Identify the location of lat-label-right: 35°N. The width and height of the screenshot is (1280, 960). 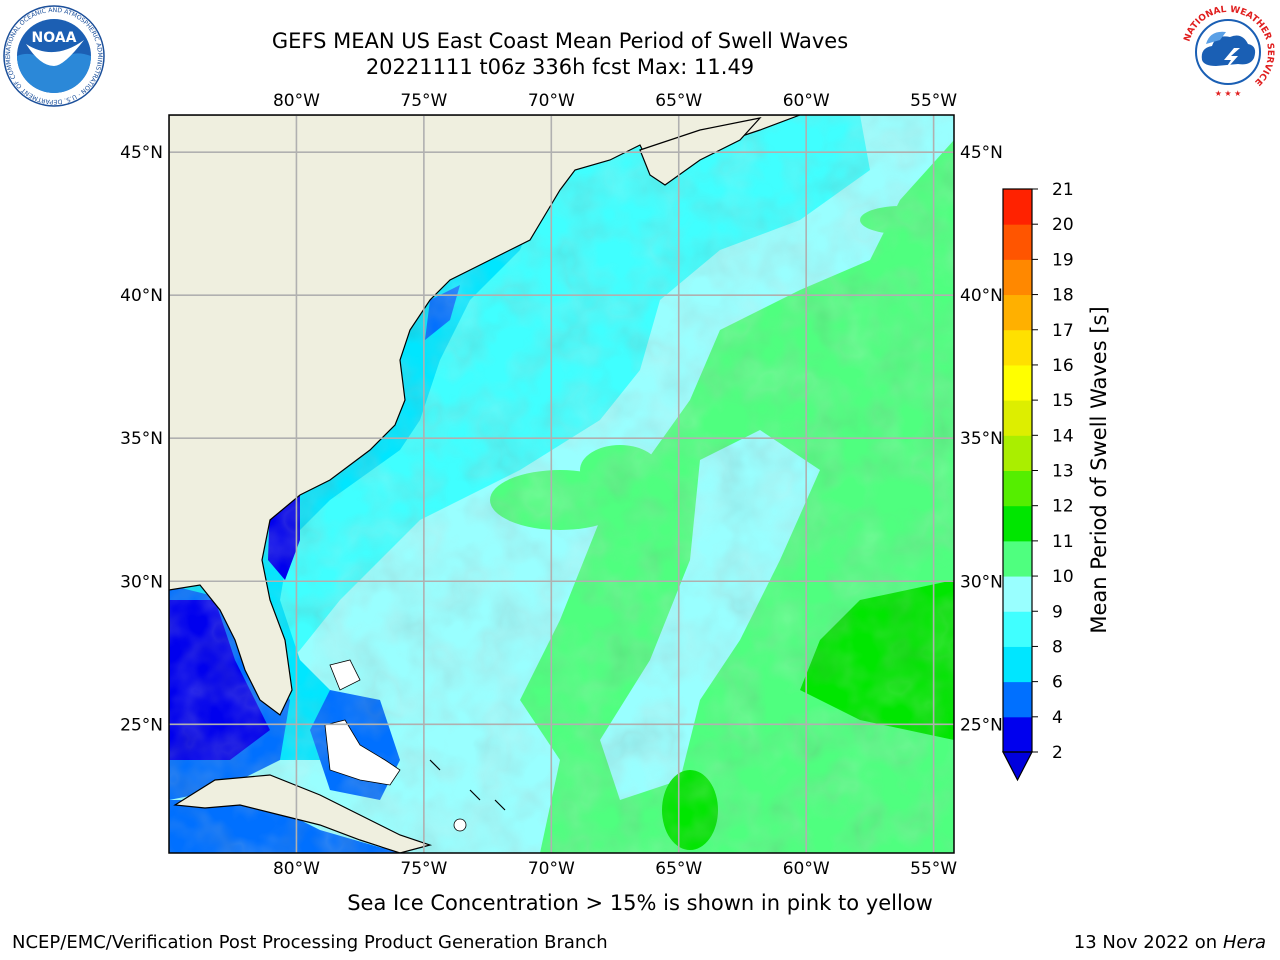
(981, 439).